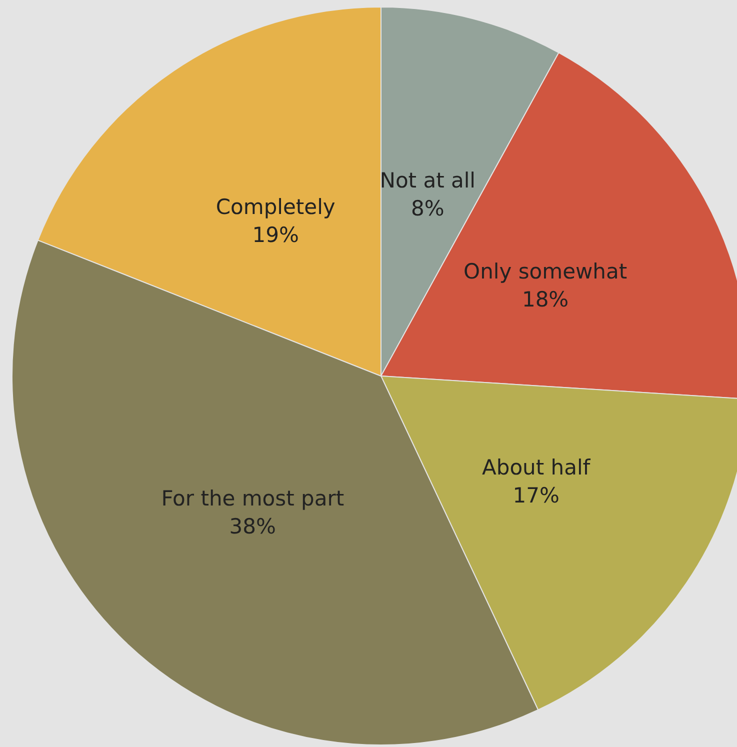  What do you see at coordinates (536, 467) in the screenshot?
I see `slice-label: About half` at bounding box center [536, 467].